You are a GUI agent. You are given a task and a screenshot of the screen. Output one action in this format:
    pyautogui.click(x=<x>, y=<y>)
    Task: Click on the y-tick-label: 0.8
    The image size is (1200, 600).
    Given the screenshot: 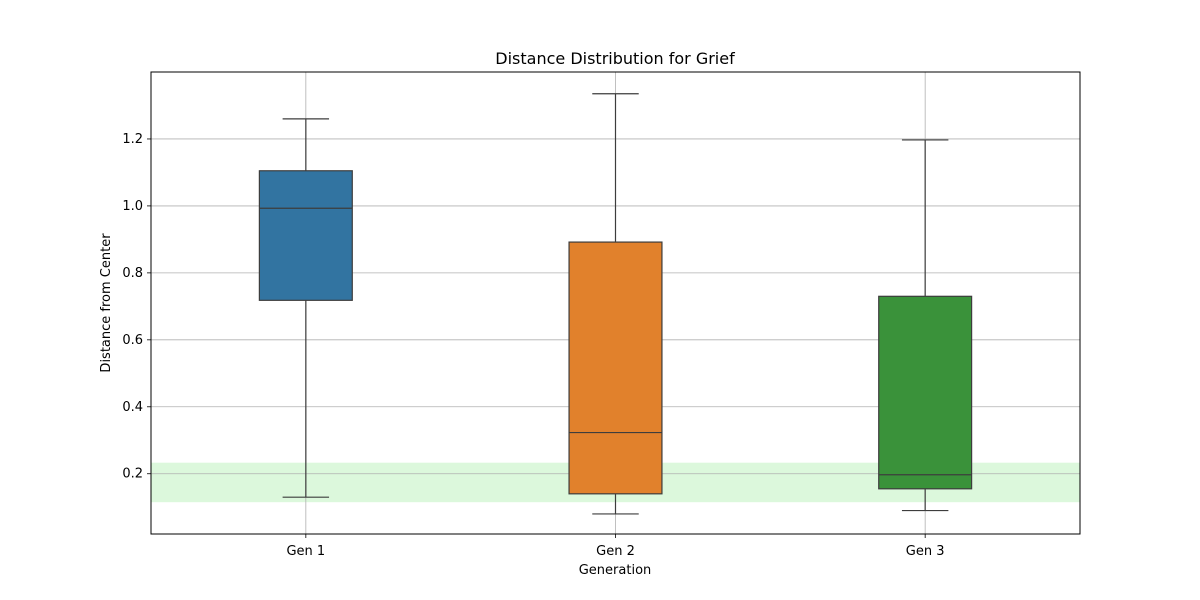 What is the action you would take?
    pyautogui.click(x=132, y=273)
    